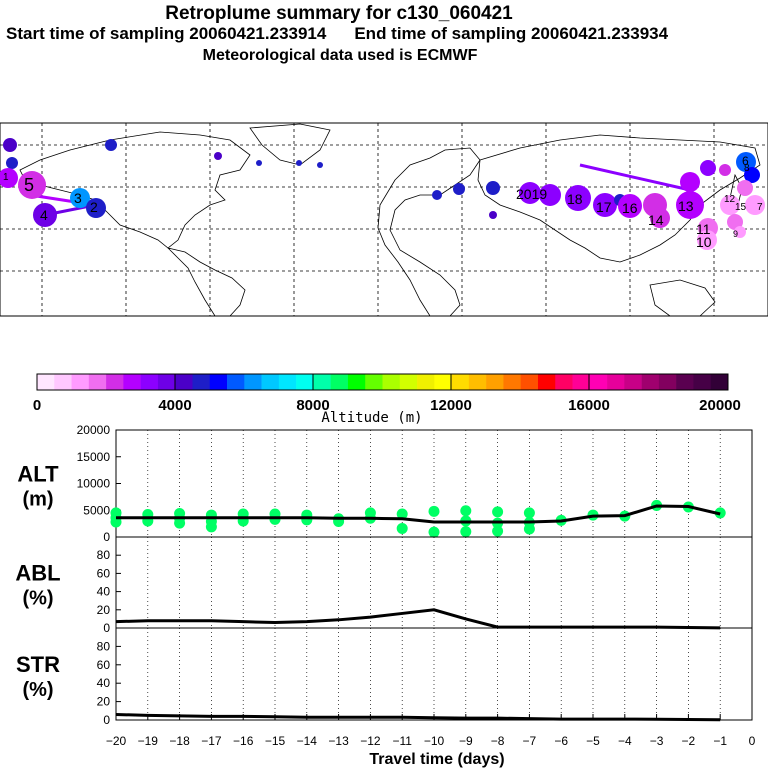 The height and width of the screenshot is (768, 768). What do you see at coordinates (116, 741) in the screenshot?
I see `x-tick-label: −20` at bounding box center [116, 741].